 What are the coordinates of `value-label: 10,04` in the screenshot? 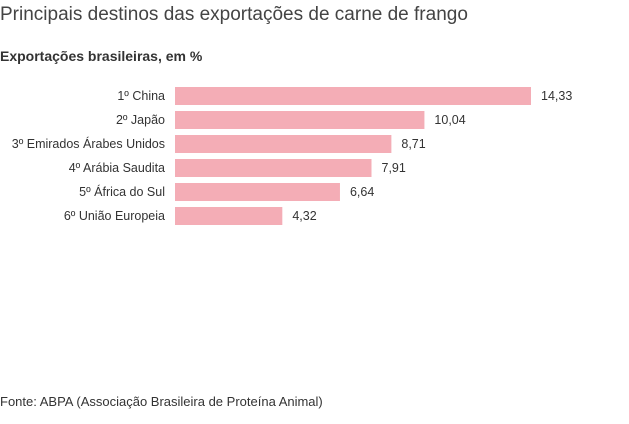 It's located at (449, 120).